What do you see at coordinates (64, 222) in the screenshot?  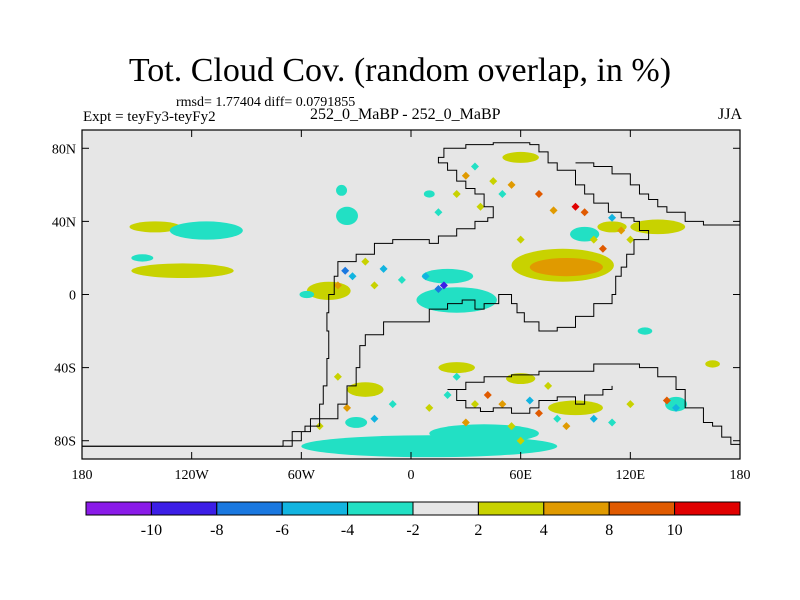 I see `y-tick-label: 40N` at bounding box center [64, 222].